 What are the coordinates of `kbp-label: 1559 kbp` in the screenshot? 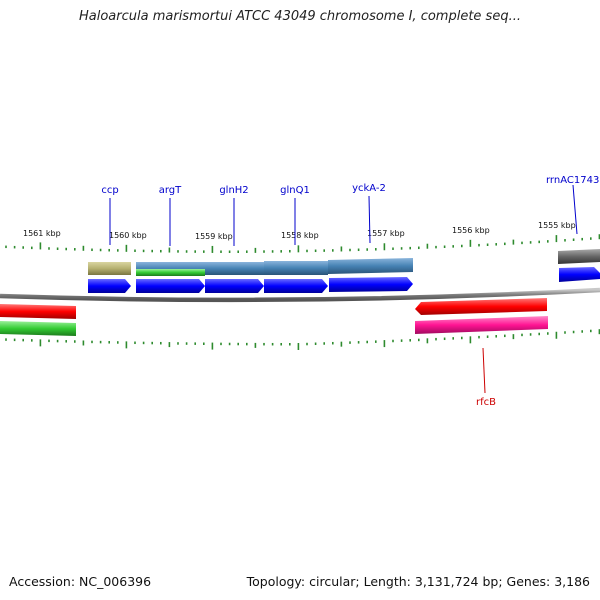 It's located at (214, 236).